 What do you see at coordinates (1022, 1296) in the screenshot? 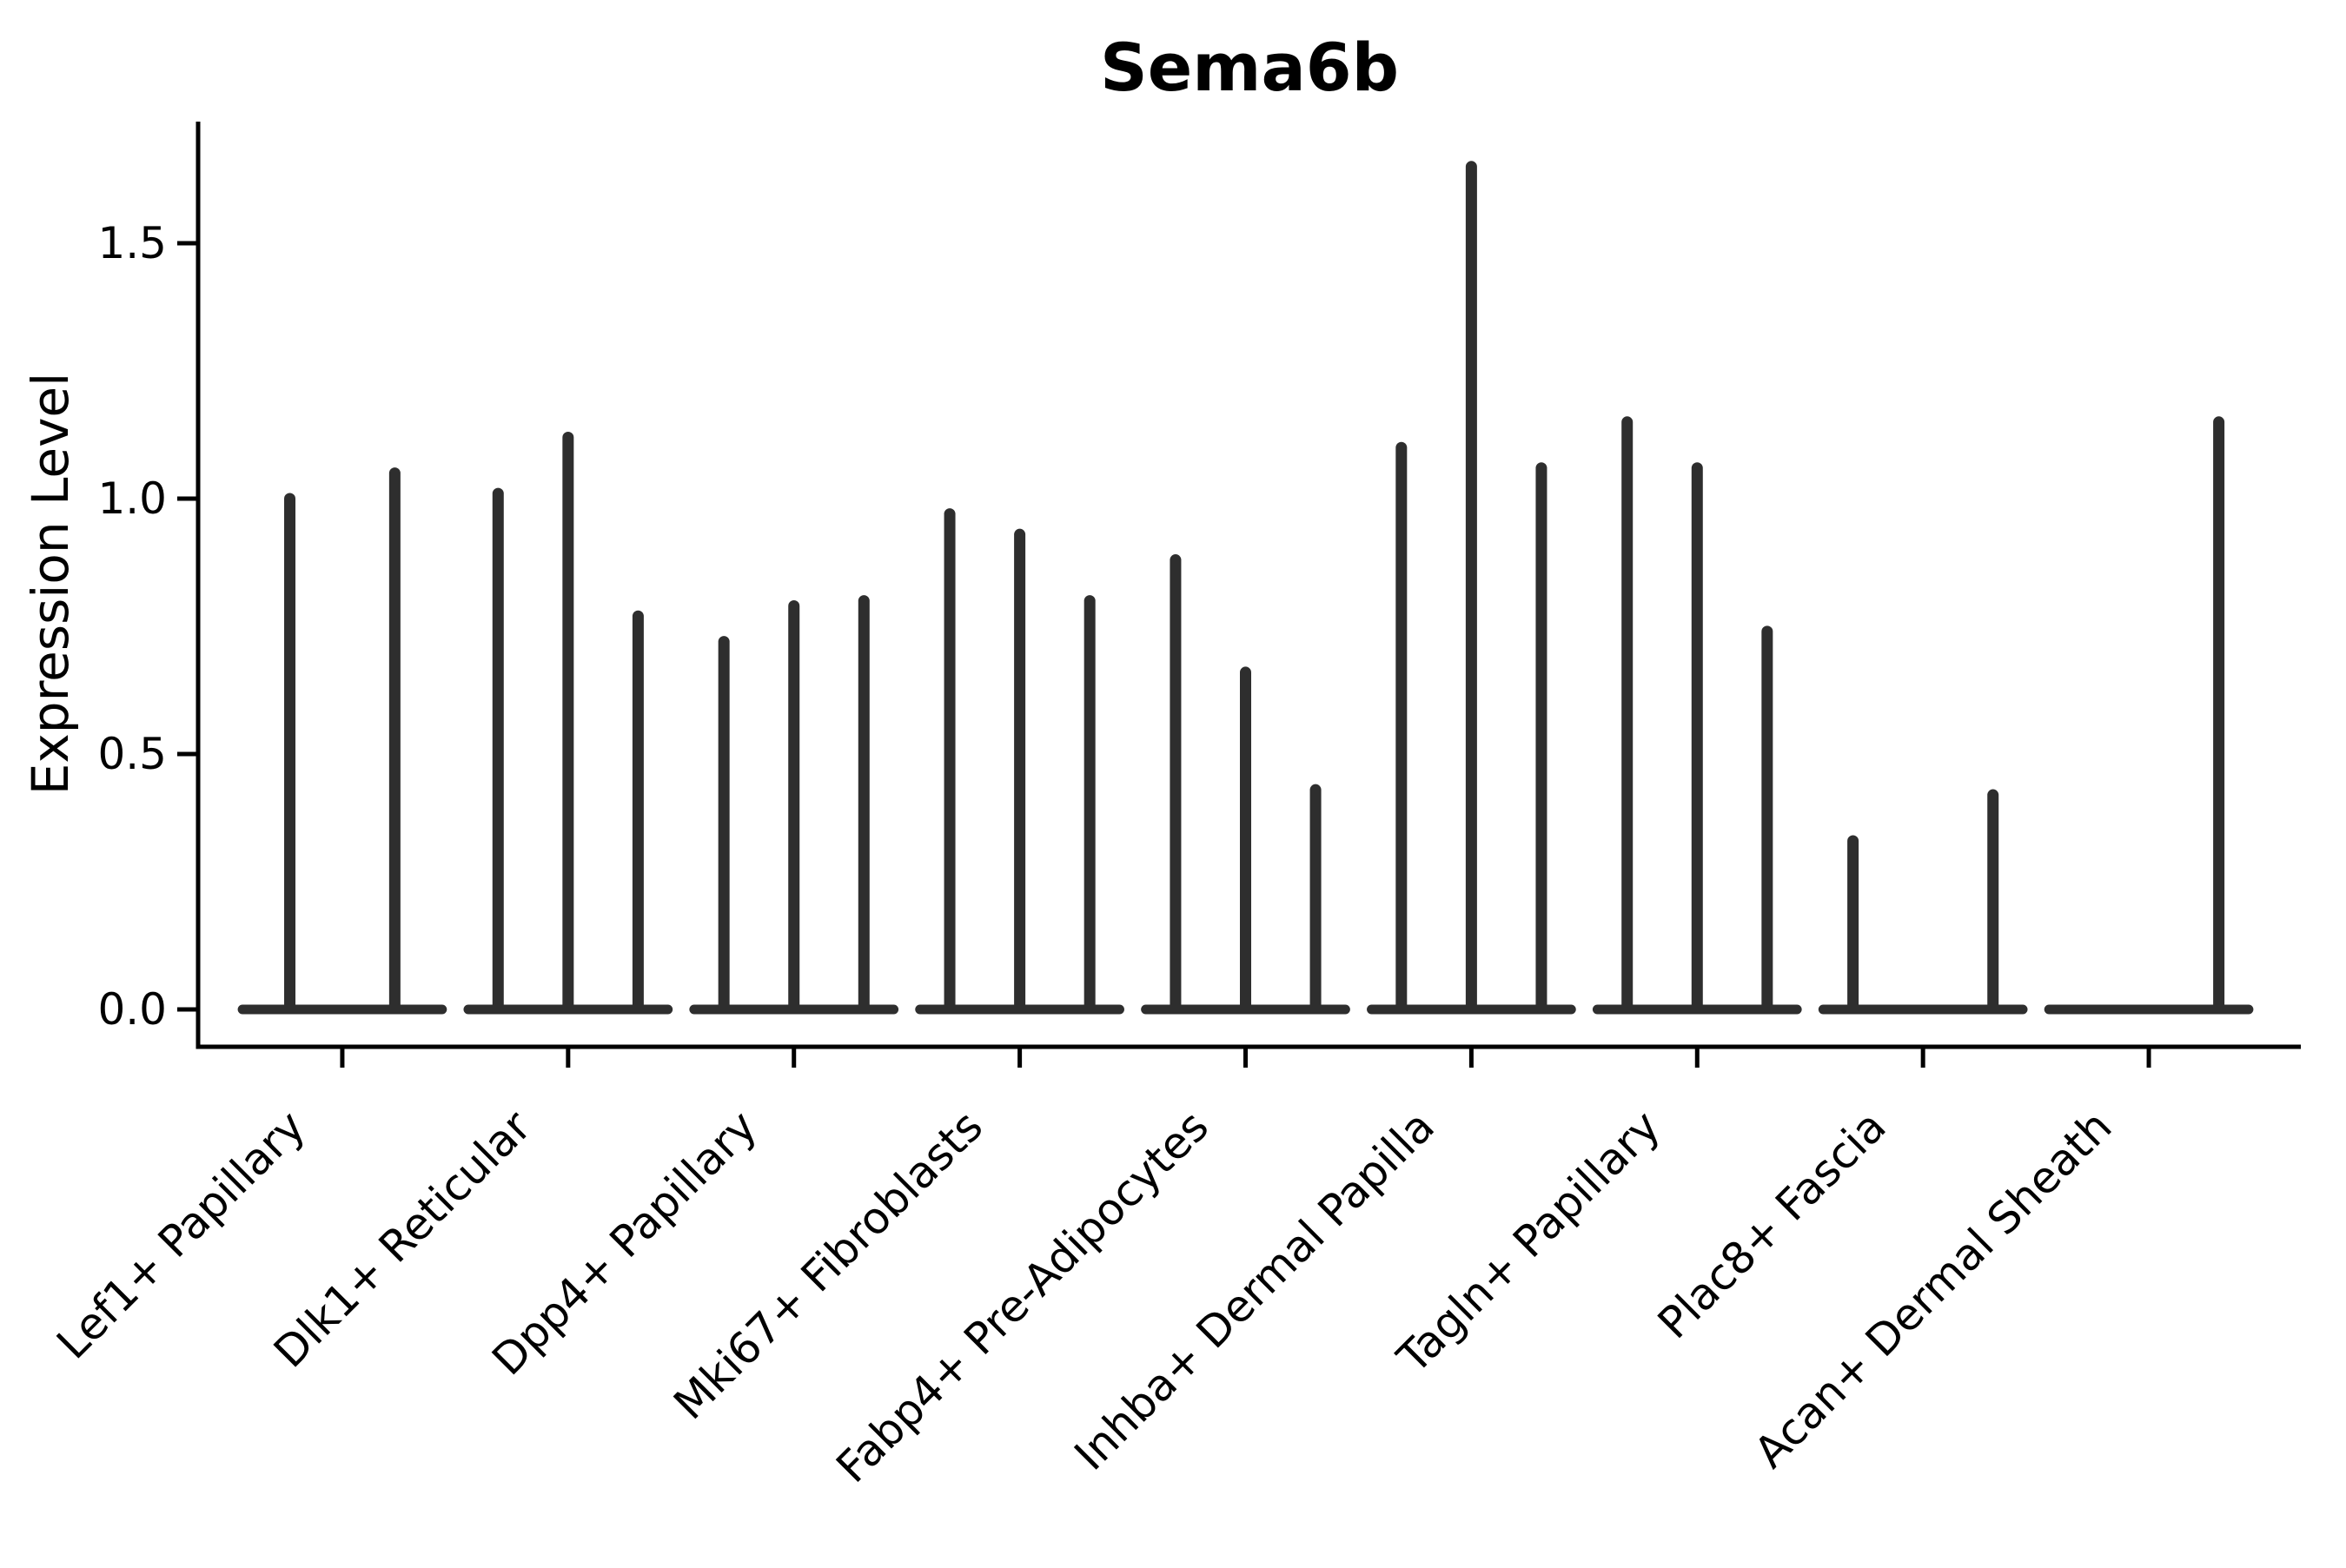
I see `x-tick-label: Fabp4+ Pre-Adipocytes` at bounding box center [1022, 1296].